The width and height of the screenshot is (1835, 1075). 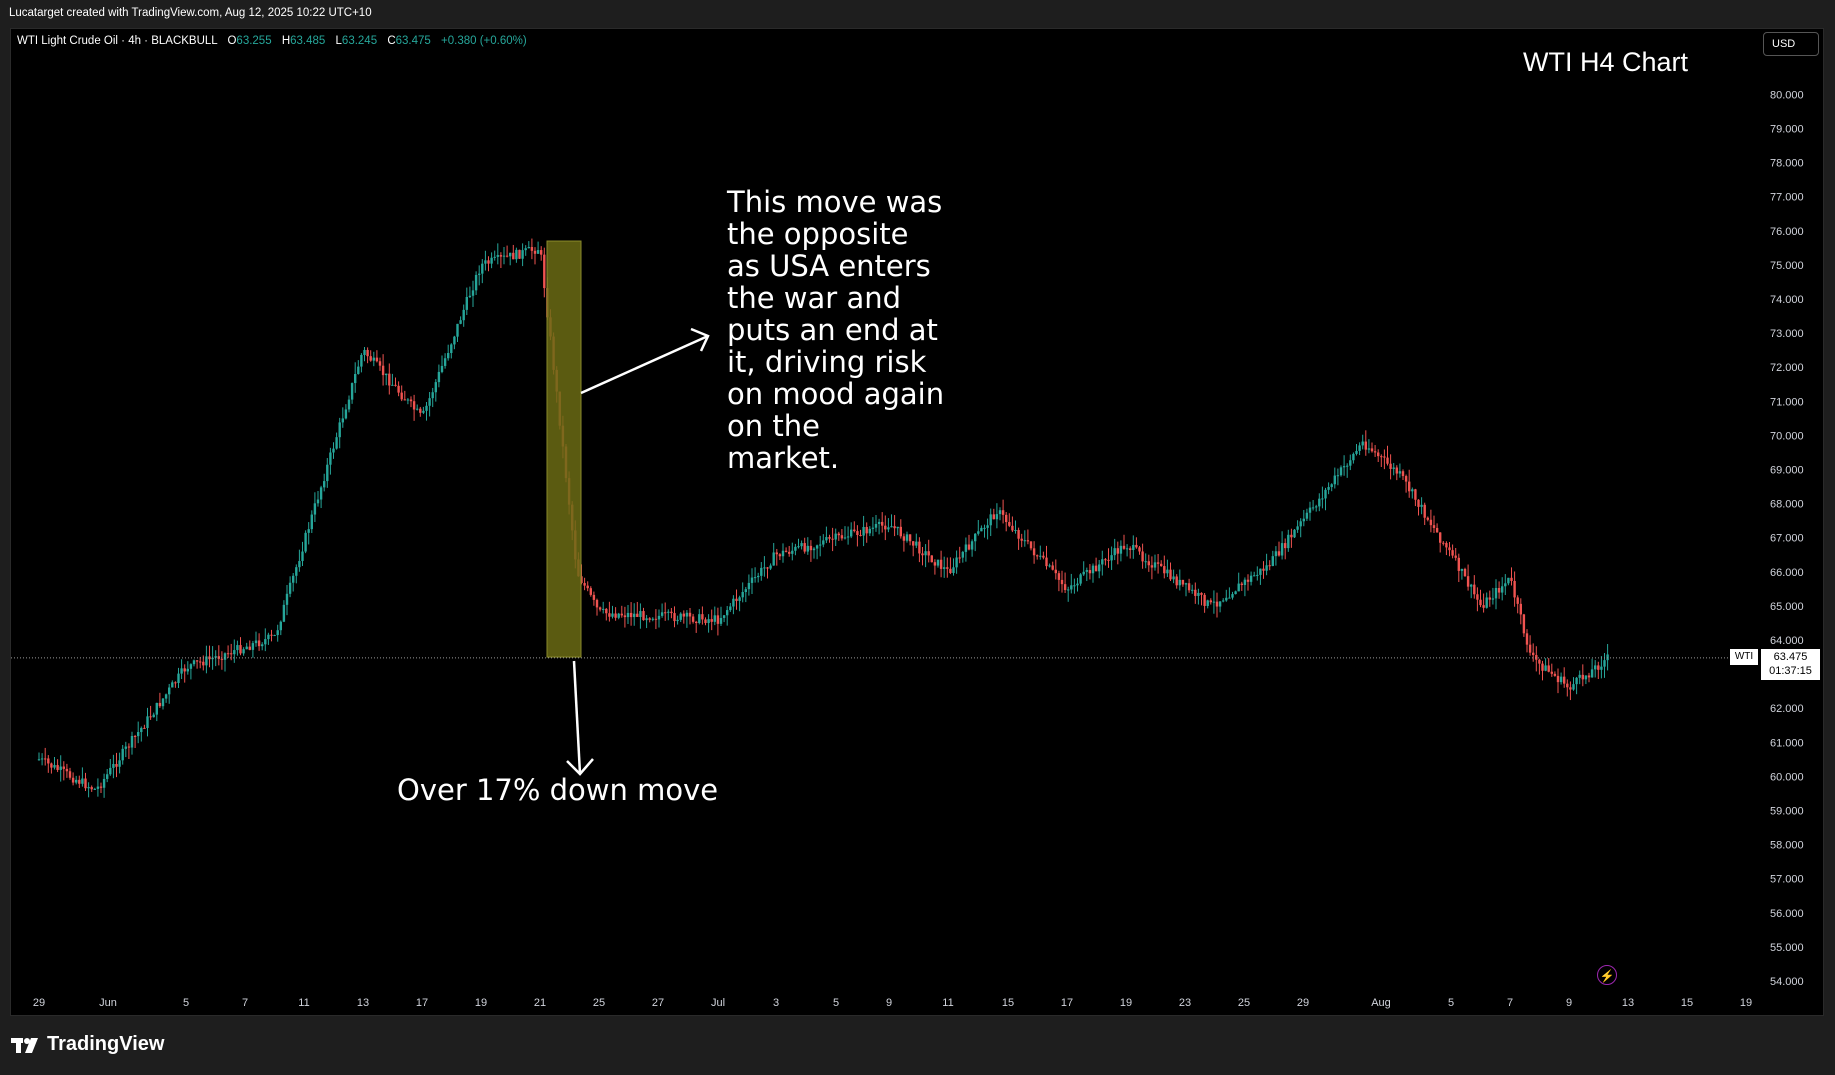 What do you see at coordinates (1787, 812) in the screenshot?
I see `y-tick-label: 59.000` at bounding box center [1787, 812].